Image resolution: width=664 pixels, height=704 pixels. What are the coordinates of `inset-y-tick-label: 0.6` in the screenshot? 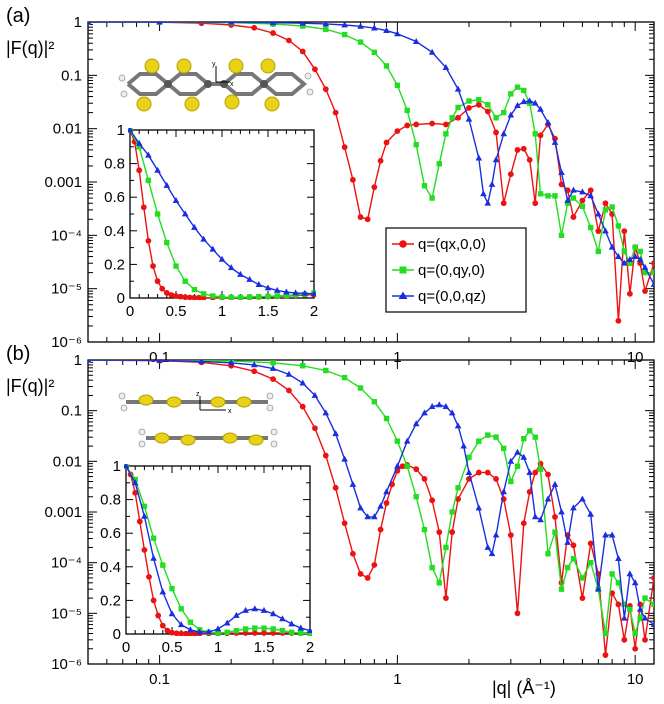 It's located at (110, 533).